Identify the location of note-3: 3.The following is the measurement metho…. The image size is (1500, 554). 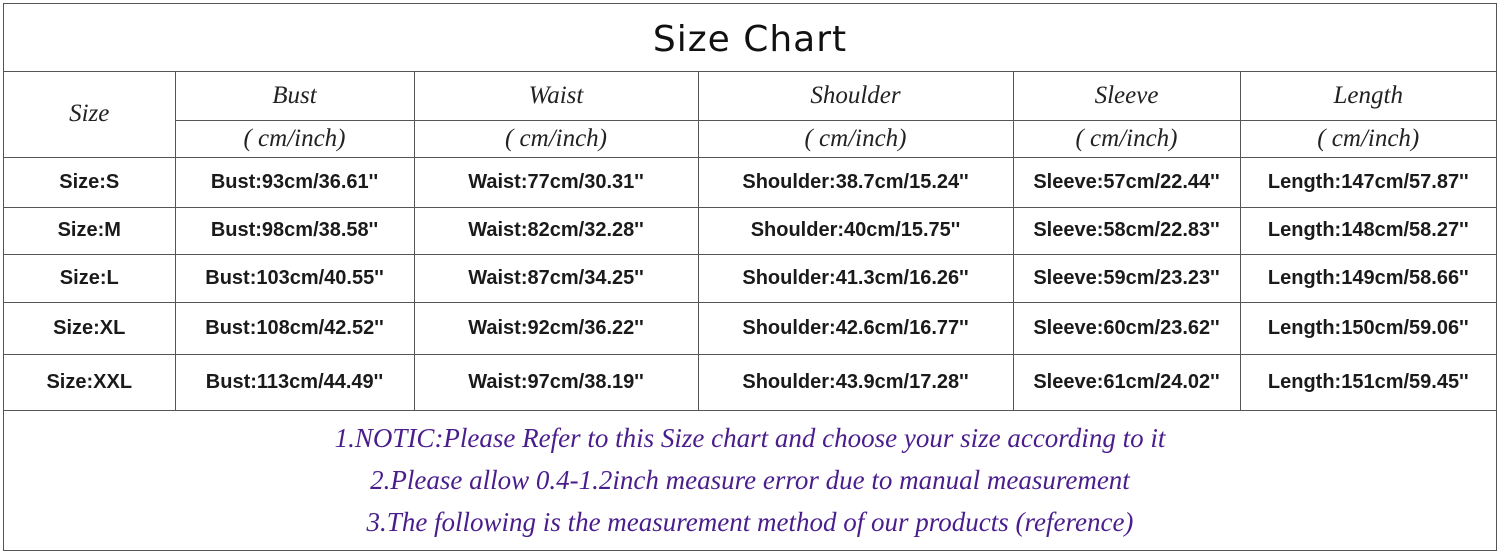
(750, 521).